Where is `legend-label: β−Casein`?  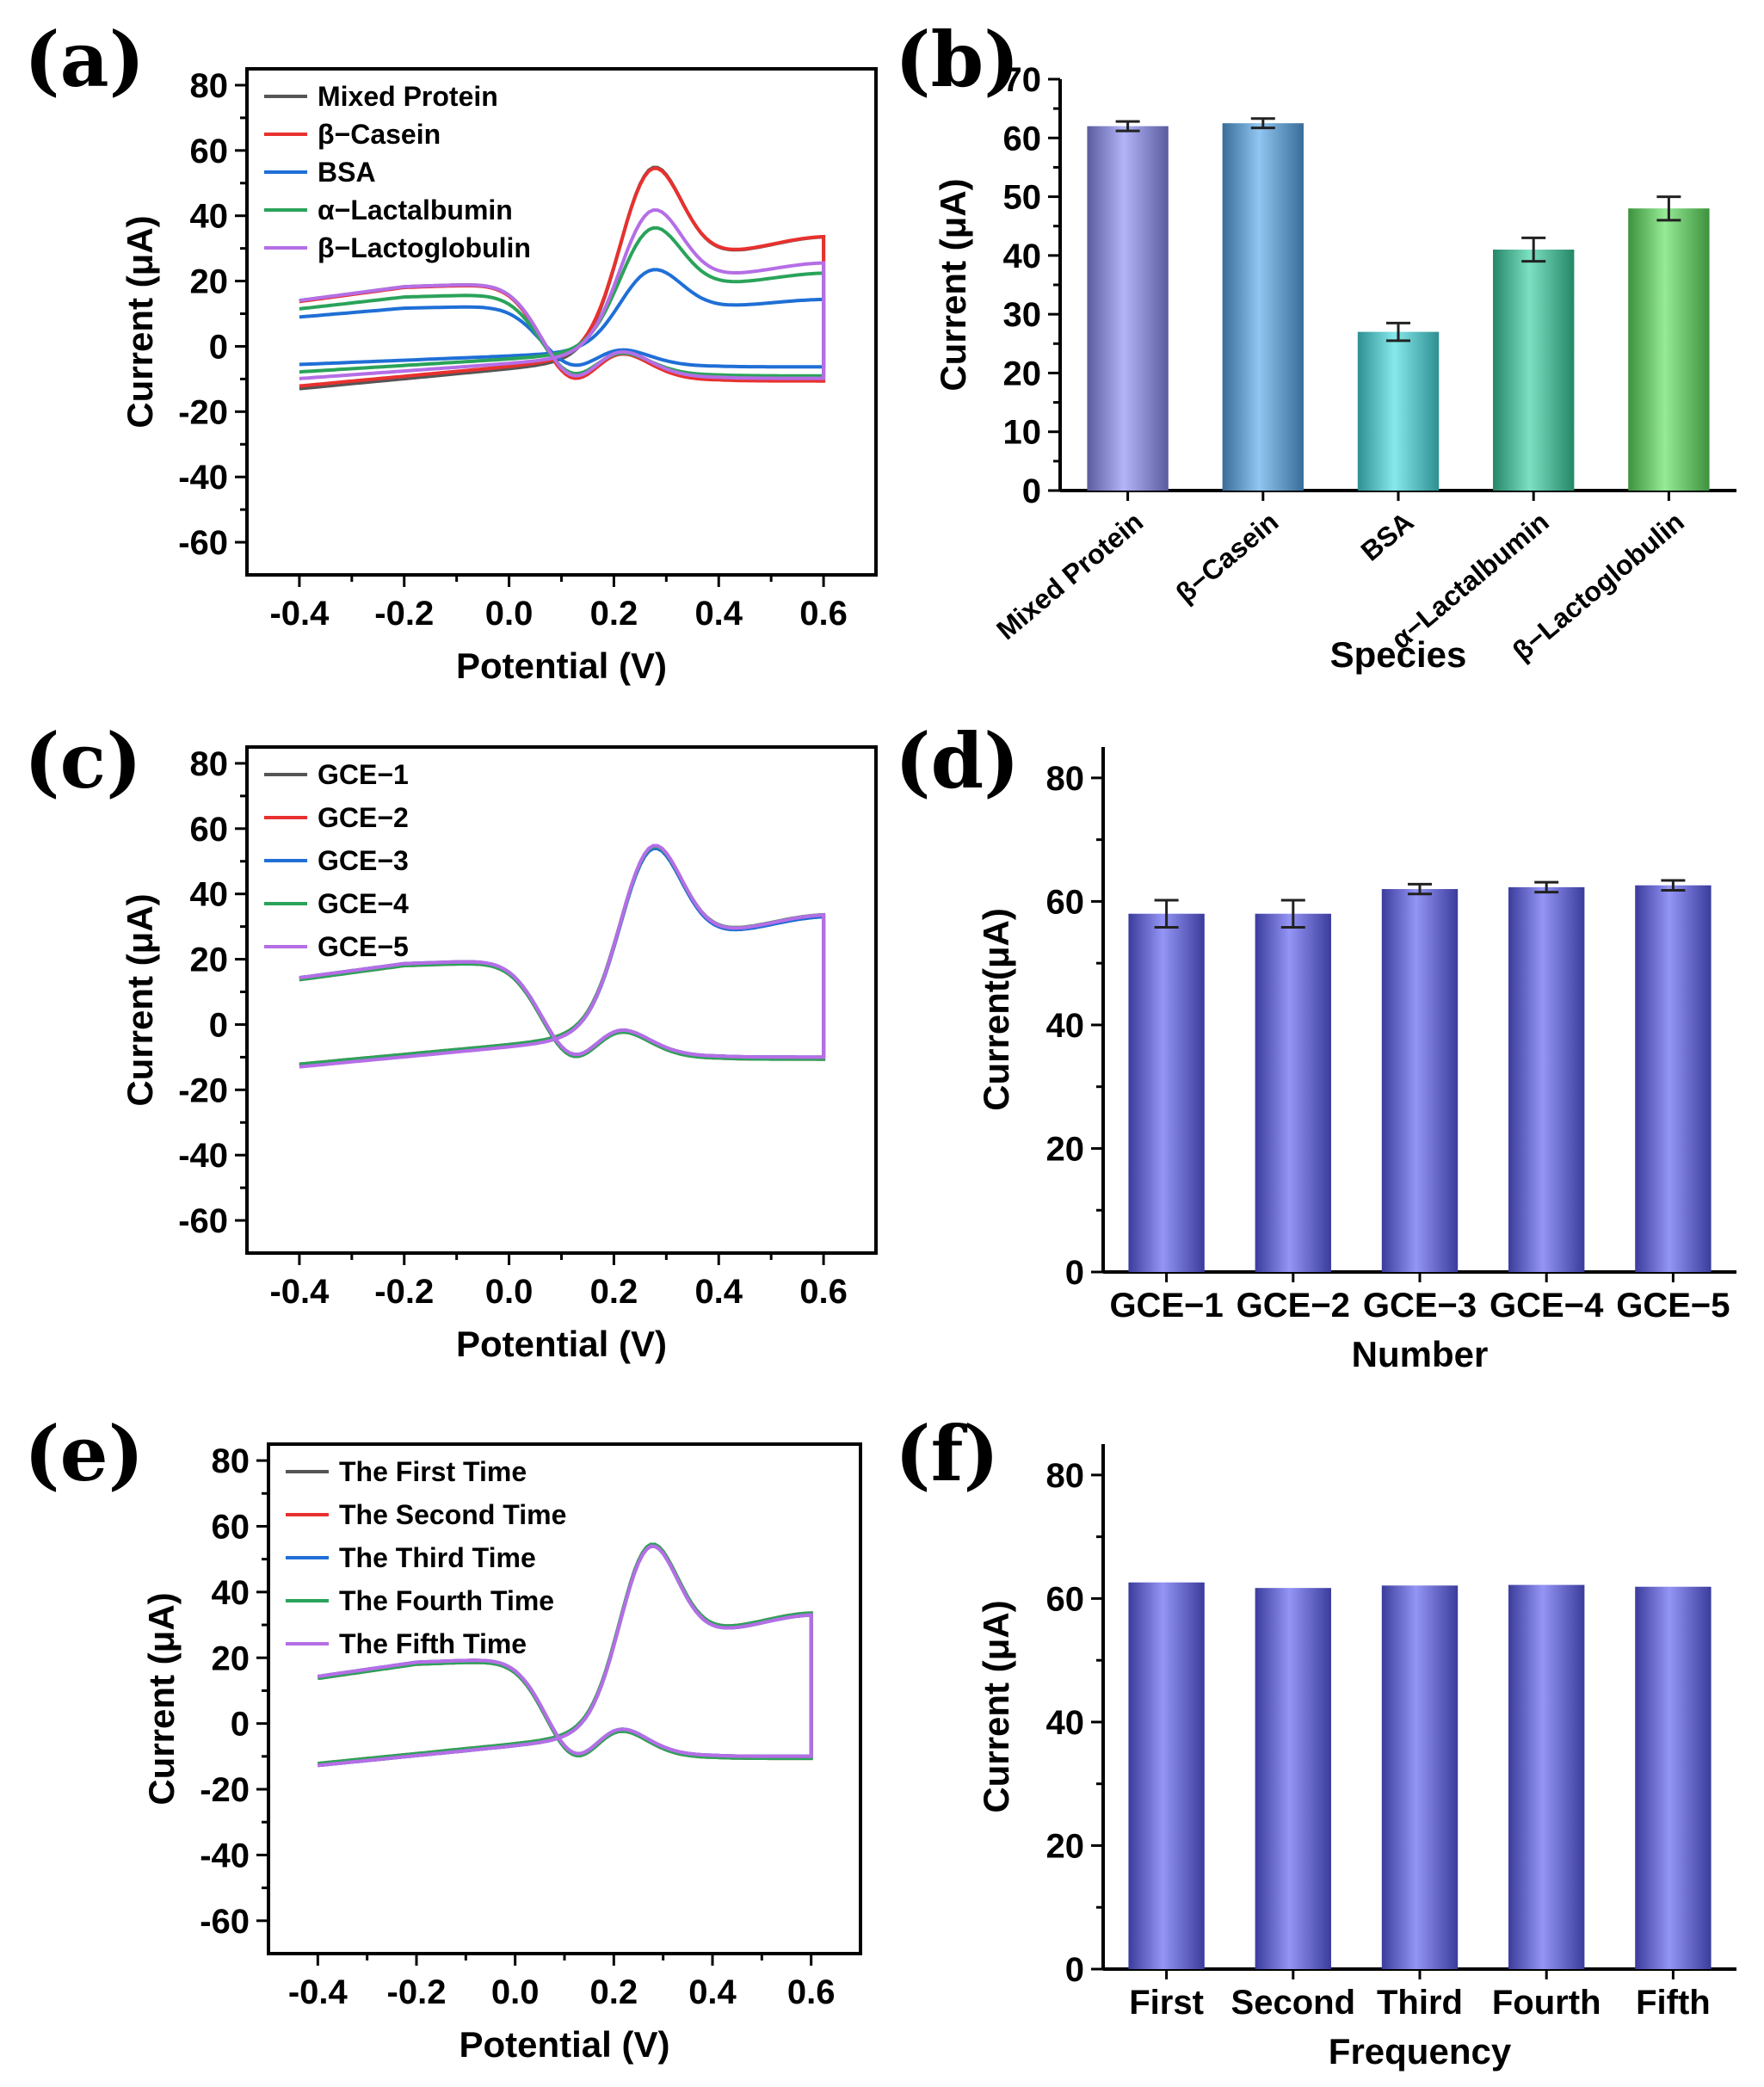
legend-label: β−Casein is located at coordinates (379, 134).